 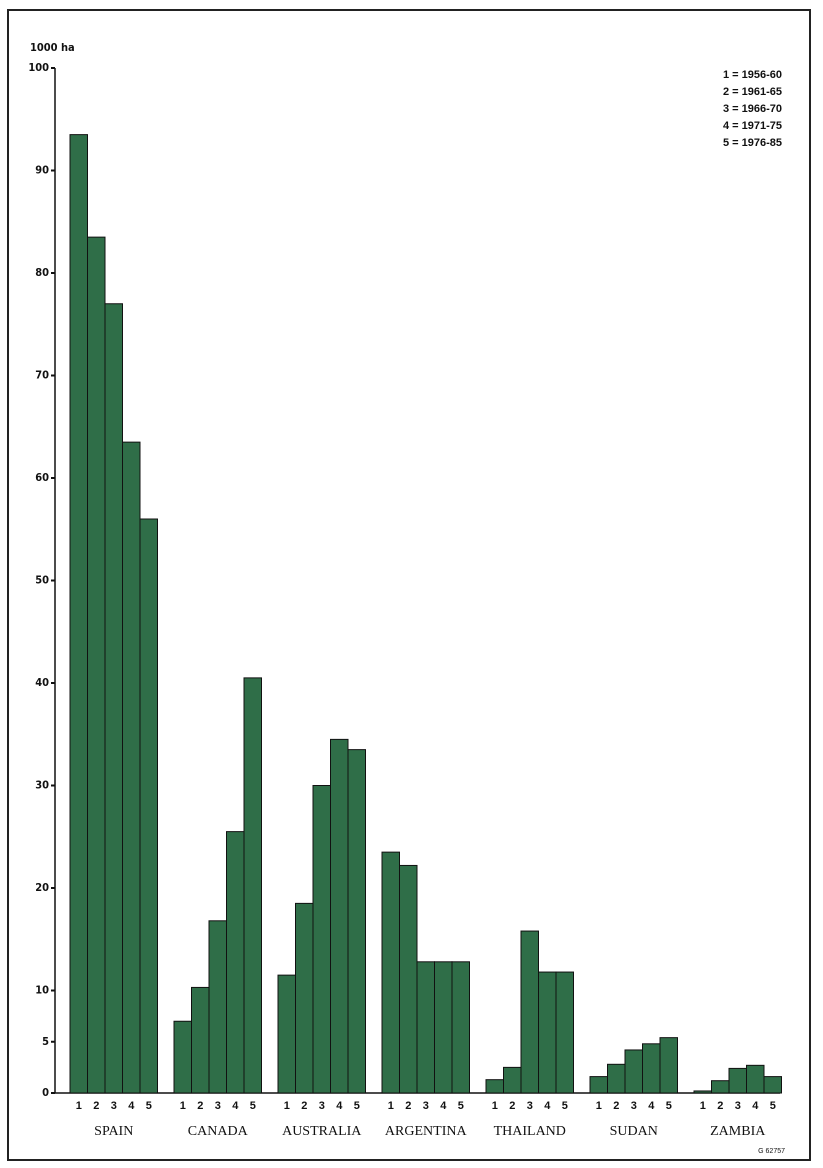 I want to click on x-tick-label: SUDAN, so click(x=634, y=1131).